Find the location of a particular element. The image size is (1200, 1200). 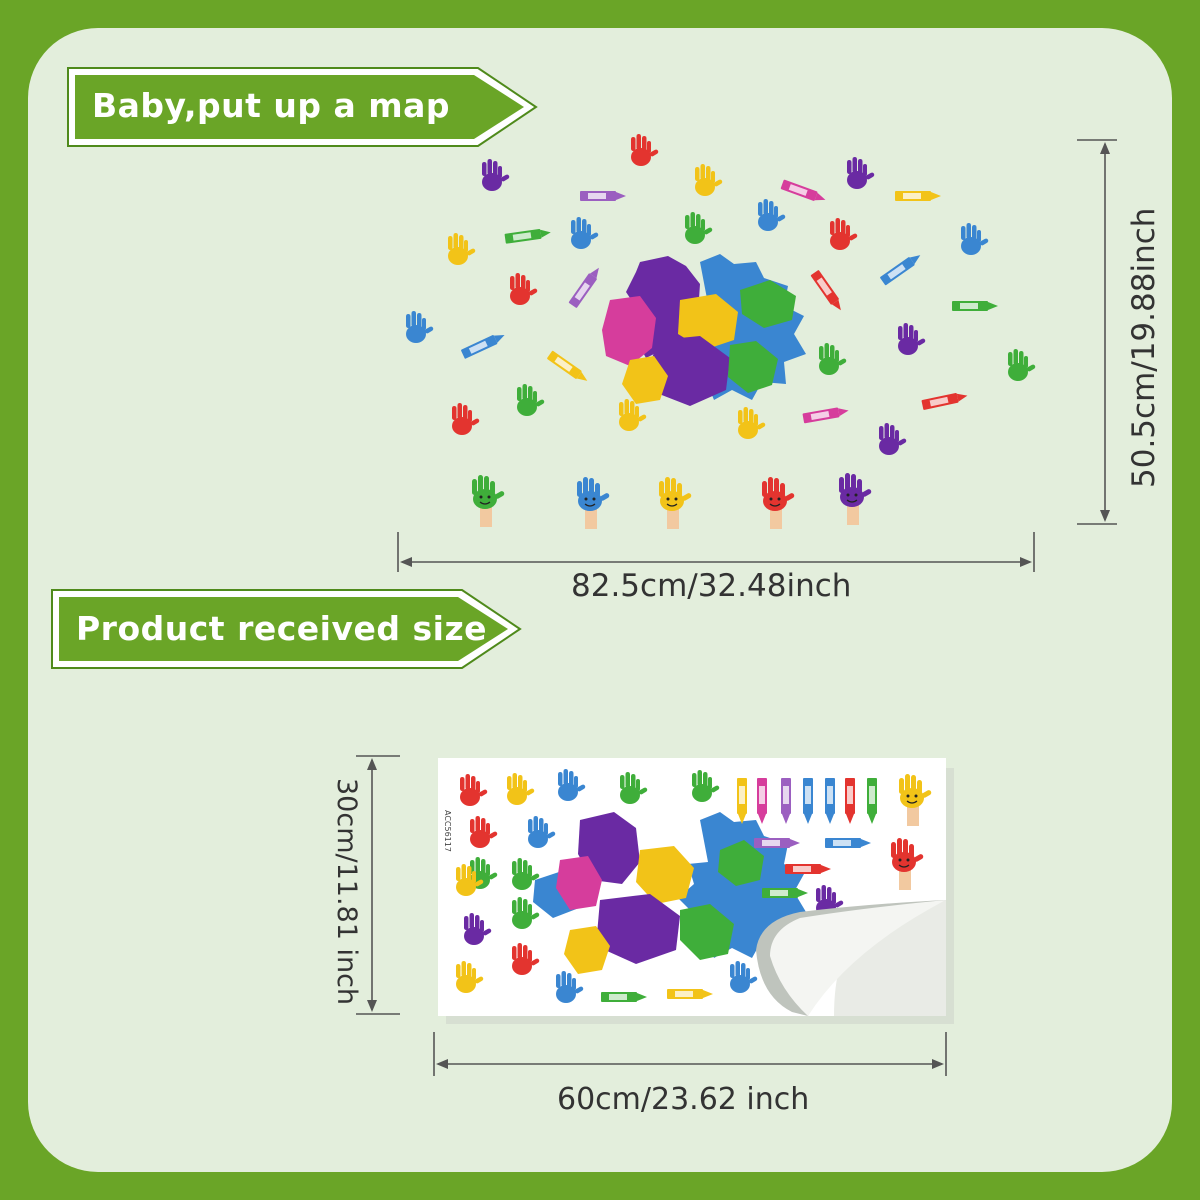

sheet-width-label: 60cm/23.62 inch is located at coordinates (683, 1099).